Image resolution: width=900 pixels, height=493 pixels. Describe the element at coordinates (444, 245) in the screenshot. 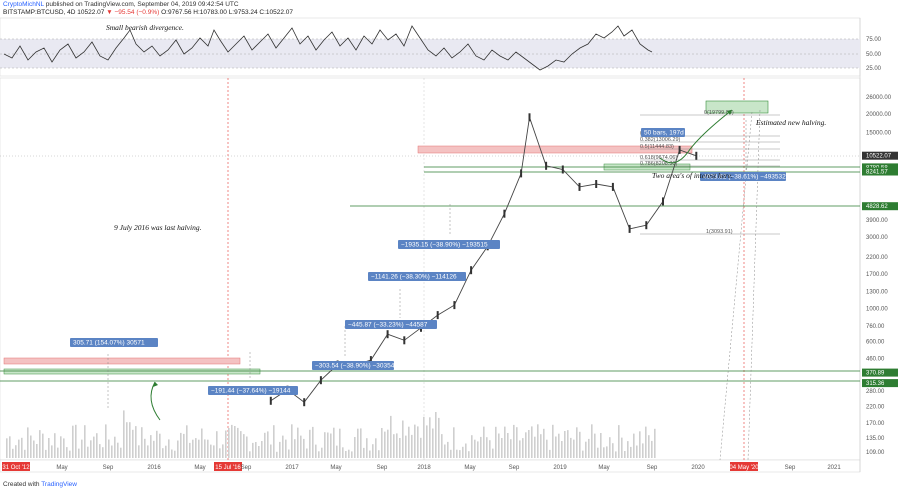

I see `svg-text: −1935.15 (−38.90%) −193515` at that location.